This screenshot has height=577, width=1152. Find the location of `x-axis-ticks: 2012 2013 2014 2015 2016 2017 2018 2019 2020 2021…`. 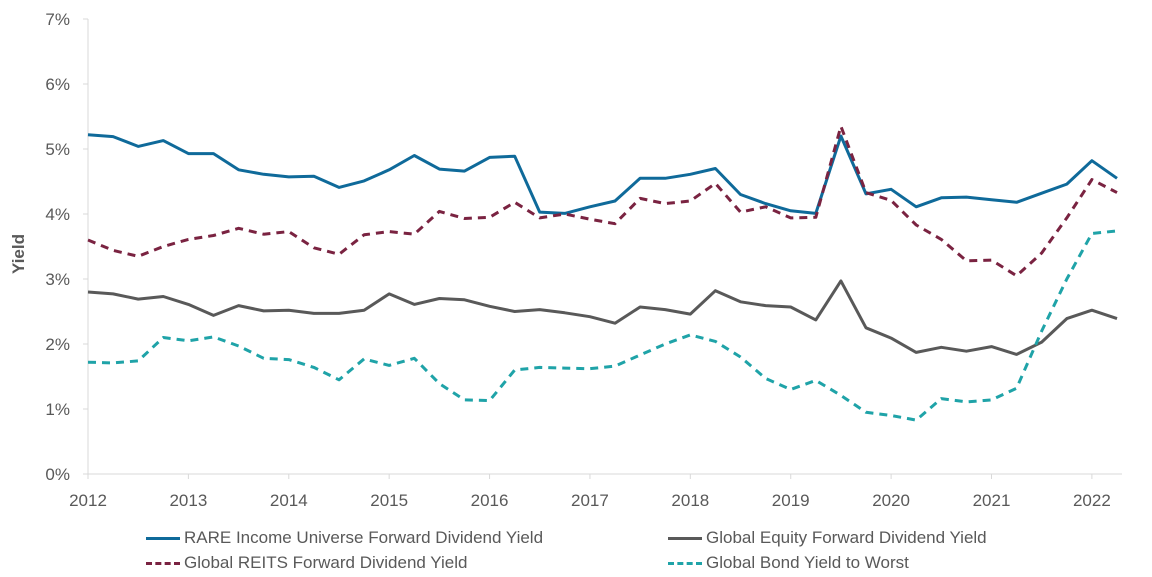

x-axis-ticks: 2012 2013 2014 2015 2016 2017 2018 2019 2020 2021… is located at coordinates (590, 492).